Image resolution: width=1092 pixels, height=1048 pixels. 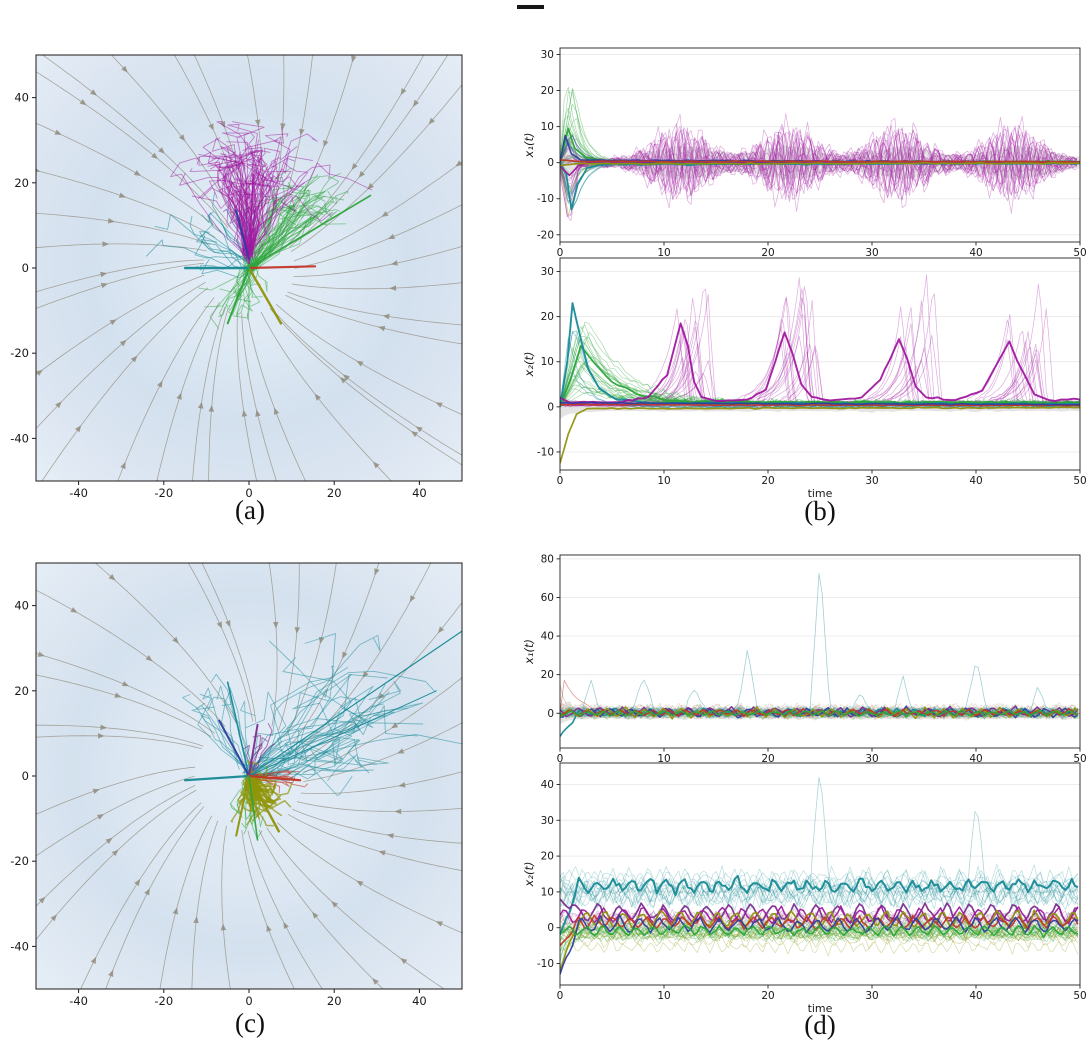 What do you see at coordinates (250, 1023) in the screenshot?
I see `panel-label-c: (c)` at bounding box center [250, 1023].